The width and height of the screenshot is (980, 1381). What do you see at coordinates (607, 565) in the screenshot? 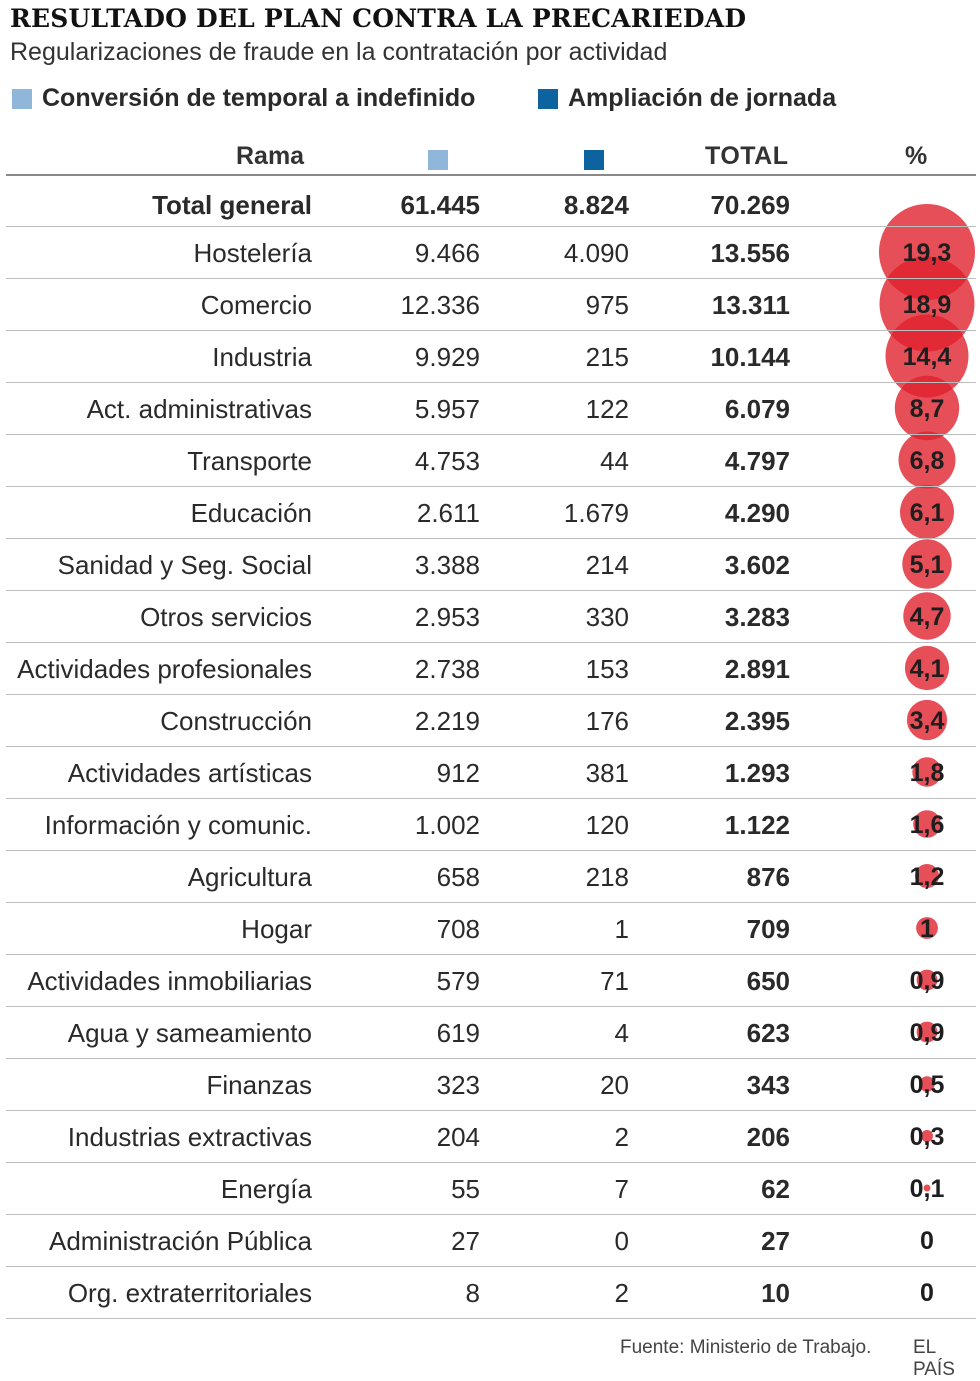
I see `row-ampliacion: 214` at bounding box center [607, 565].